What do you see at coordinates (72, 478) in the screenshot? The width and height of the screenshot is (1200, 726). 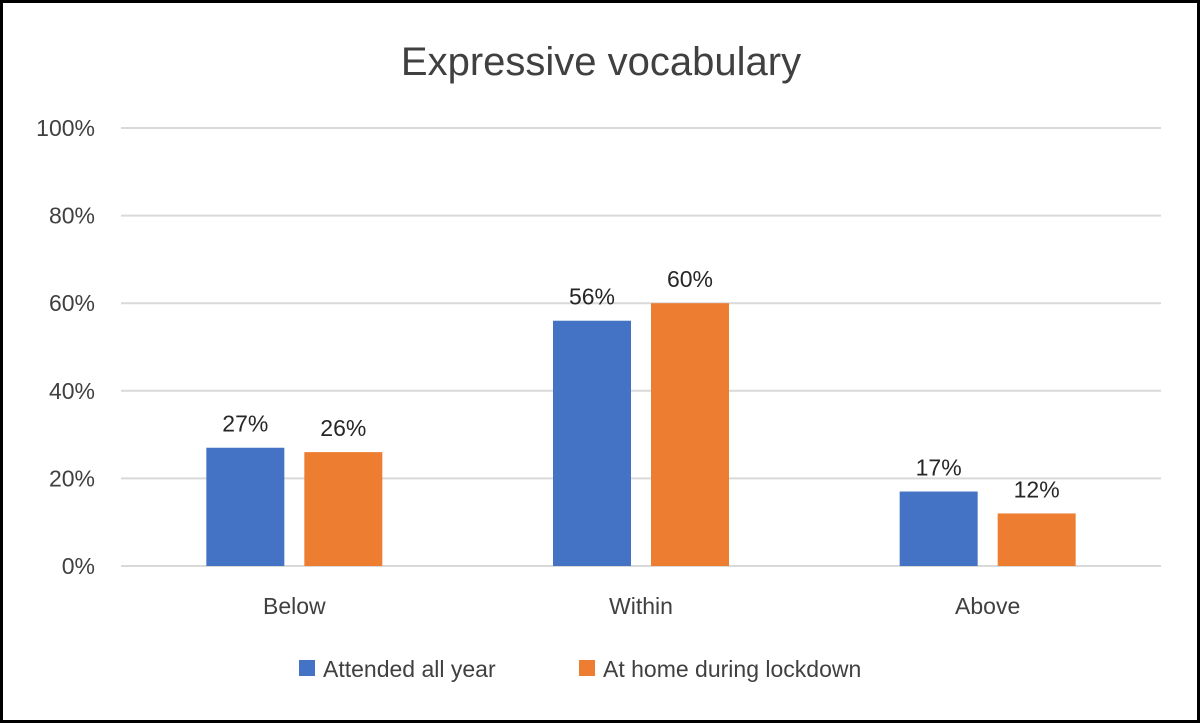 I see `y-tick-label: 20%` at bounding box center [72, 478].